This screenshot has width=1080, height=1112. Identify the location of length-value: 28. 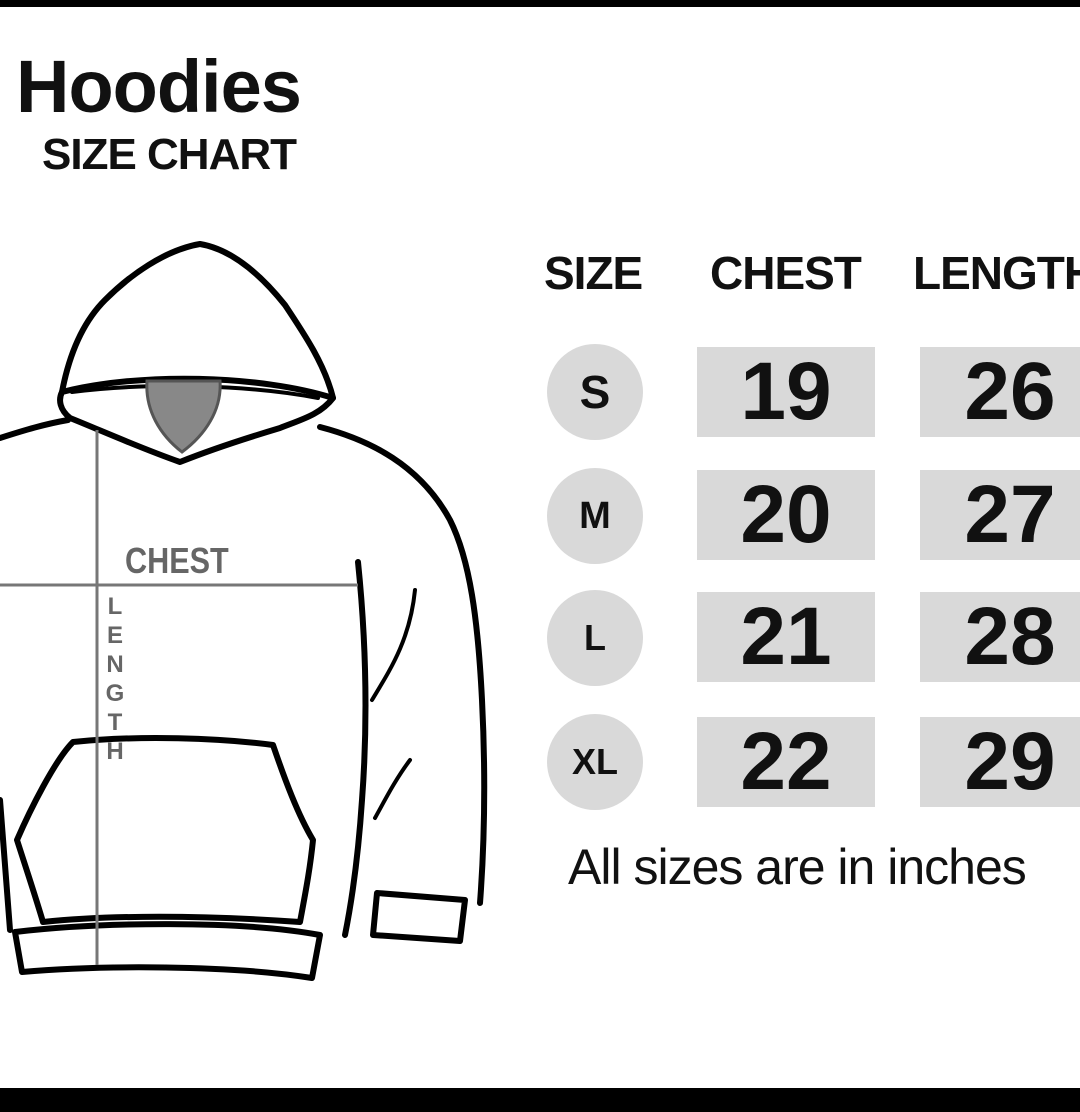
(1000, 636).